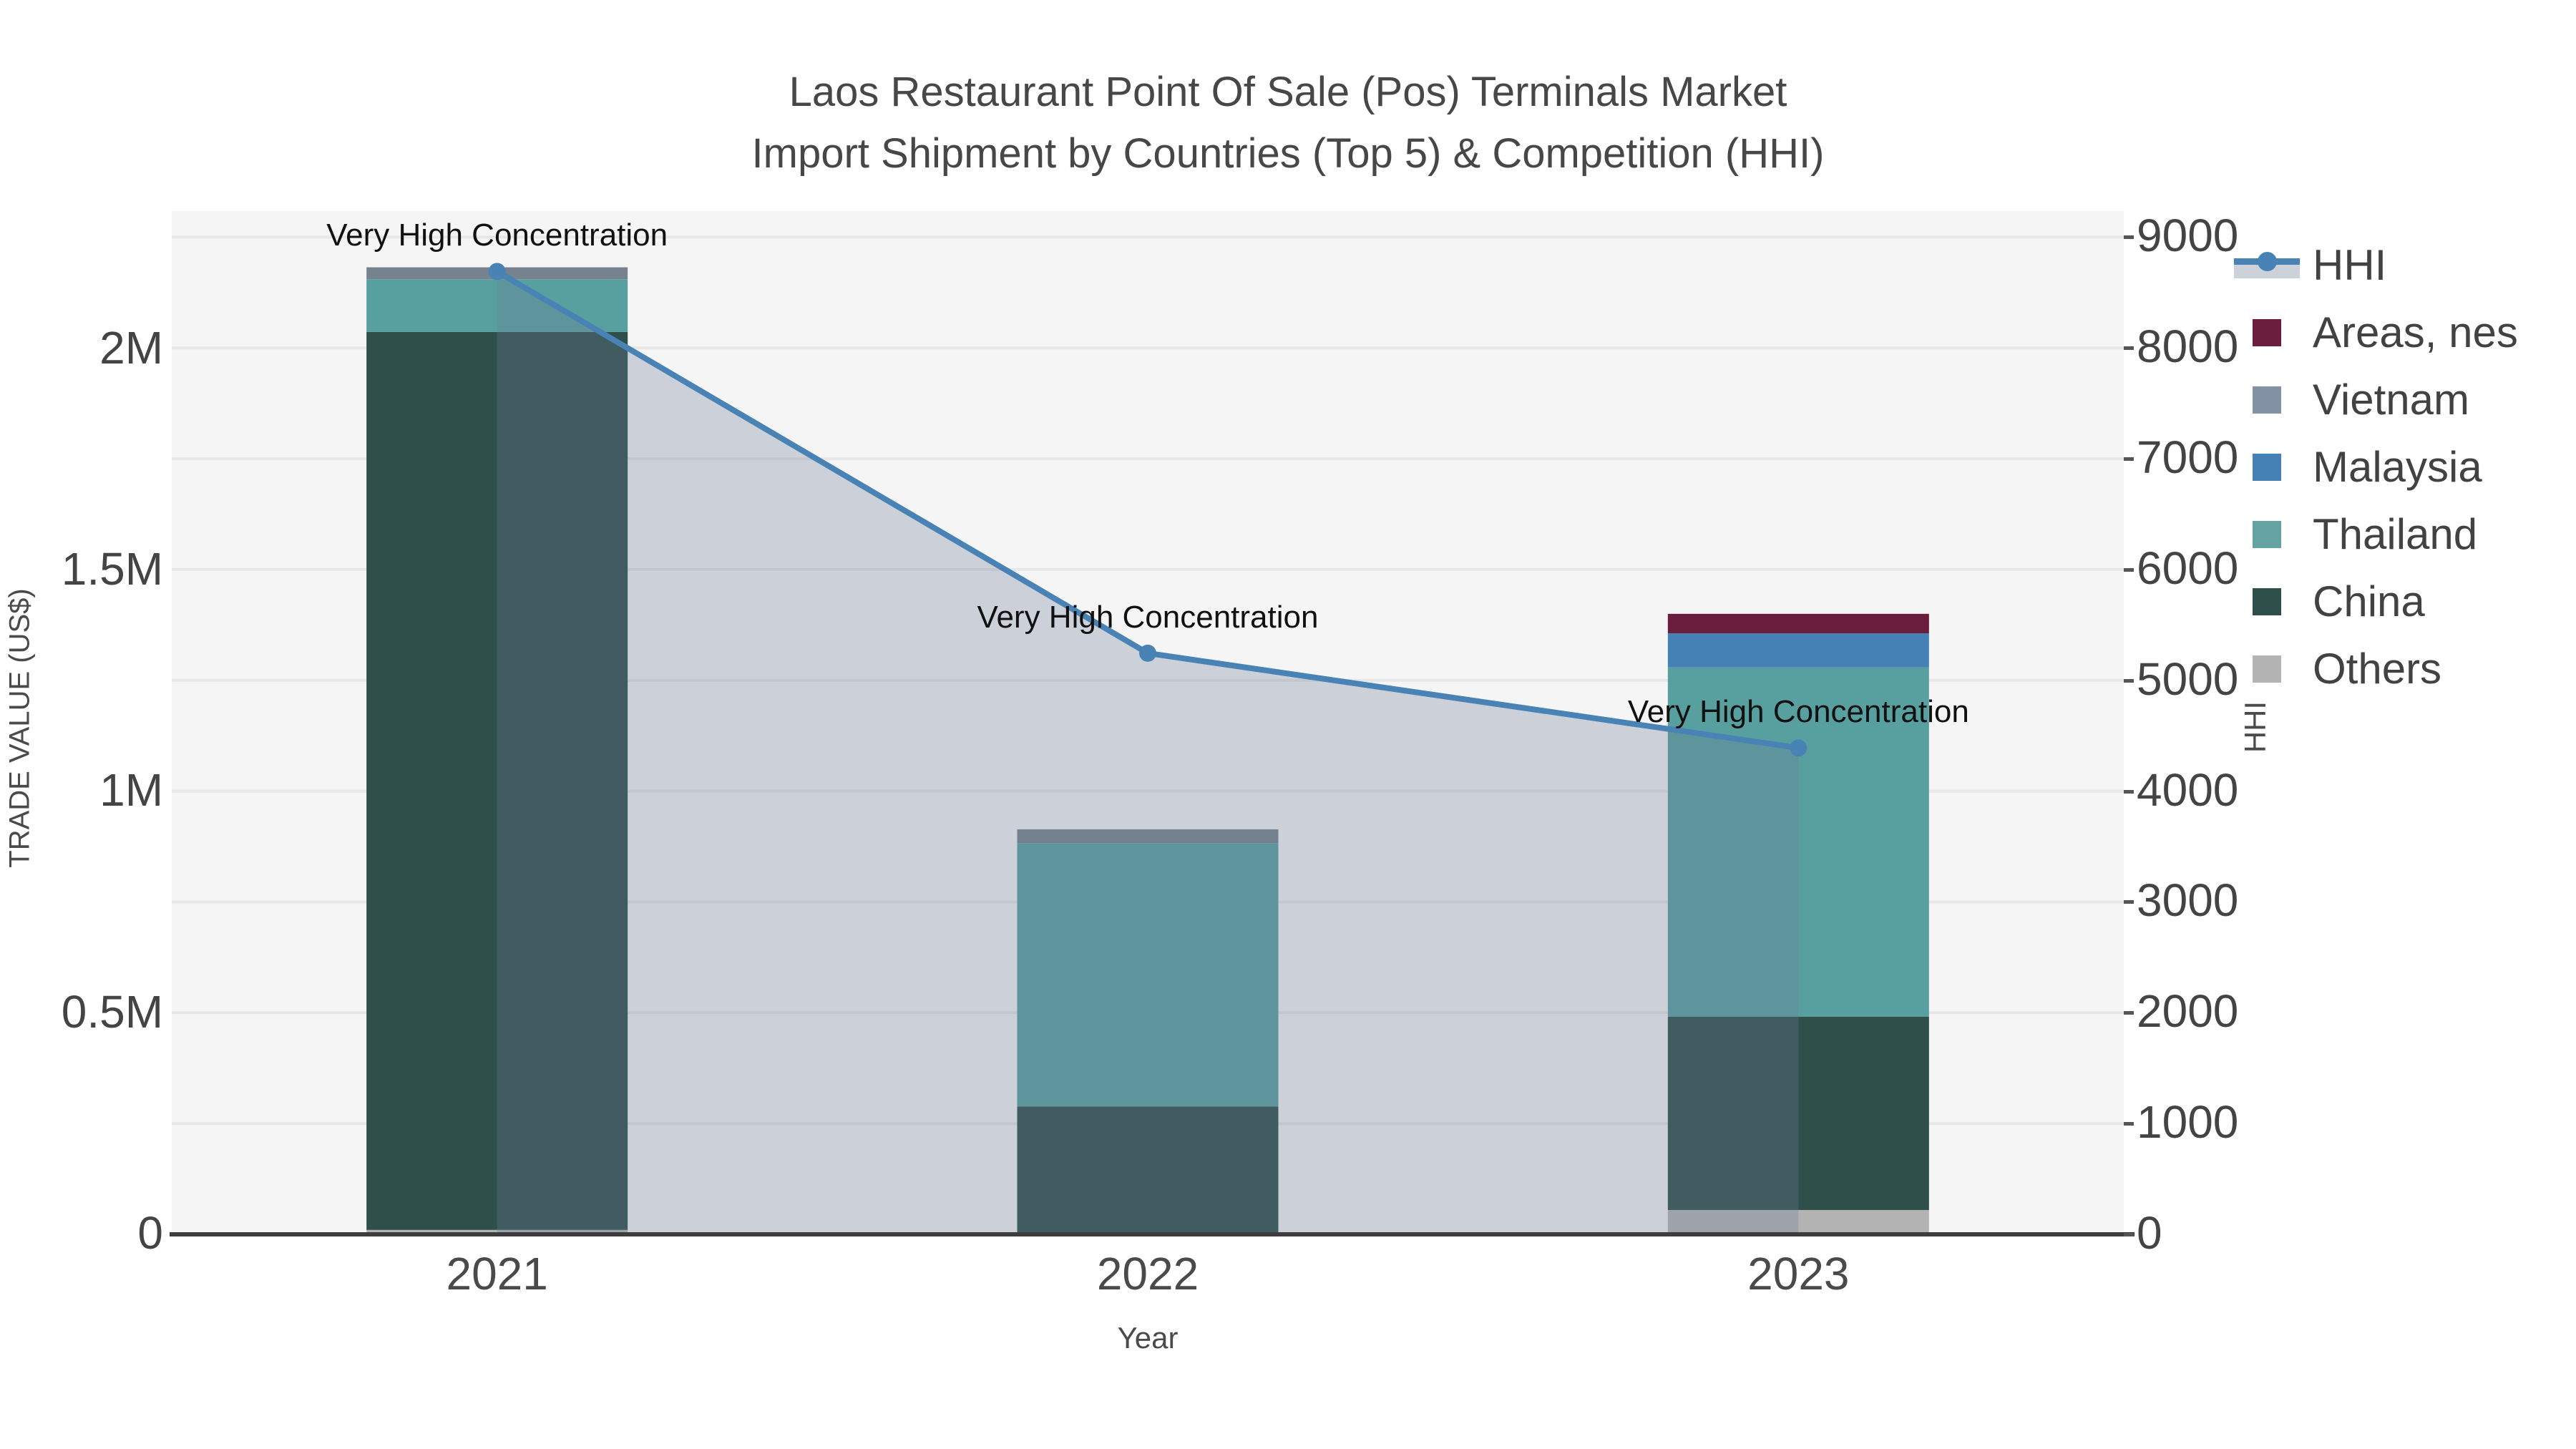 The height and width of the screenshot is (1449, 2576). What do you see at coordinates (2188, 1122) in the screenshot?
I see `y-right-tick-label: 1000` at bounding box center [2188, 1122].